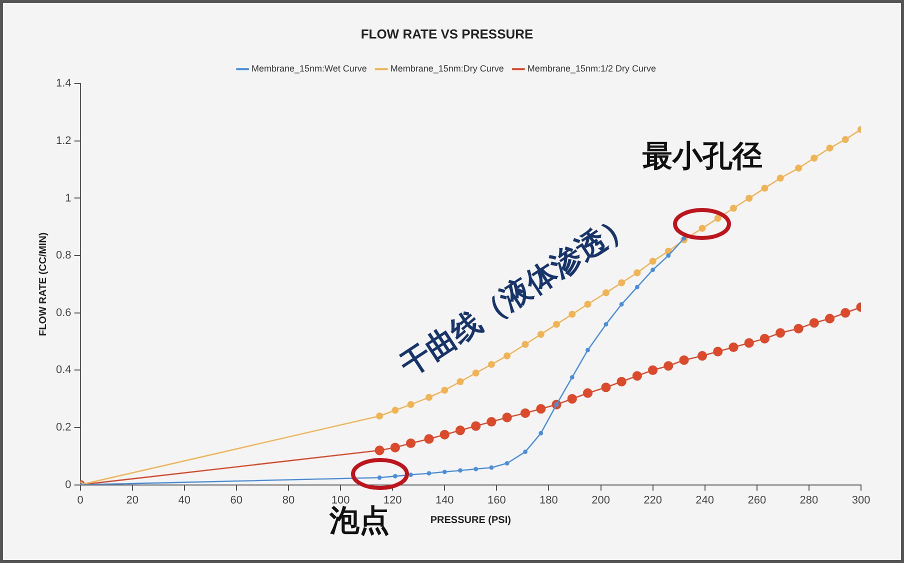 This screenshot has height=563, width=904. What do you see at coordinates (447, 69) in the screenshot?
I see `legend-label: Membrane_15nm:Dry Curve` at bounding box center [447, 69].